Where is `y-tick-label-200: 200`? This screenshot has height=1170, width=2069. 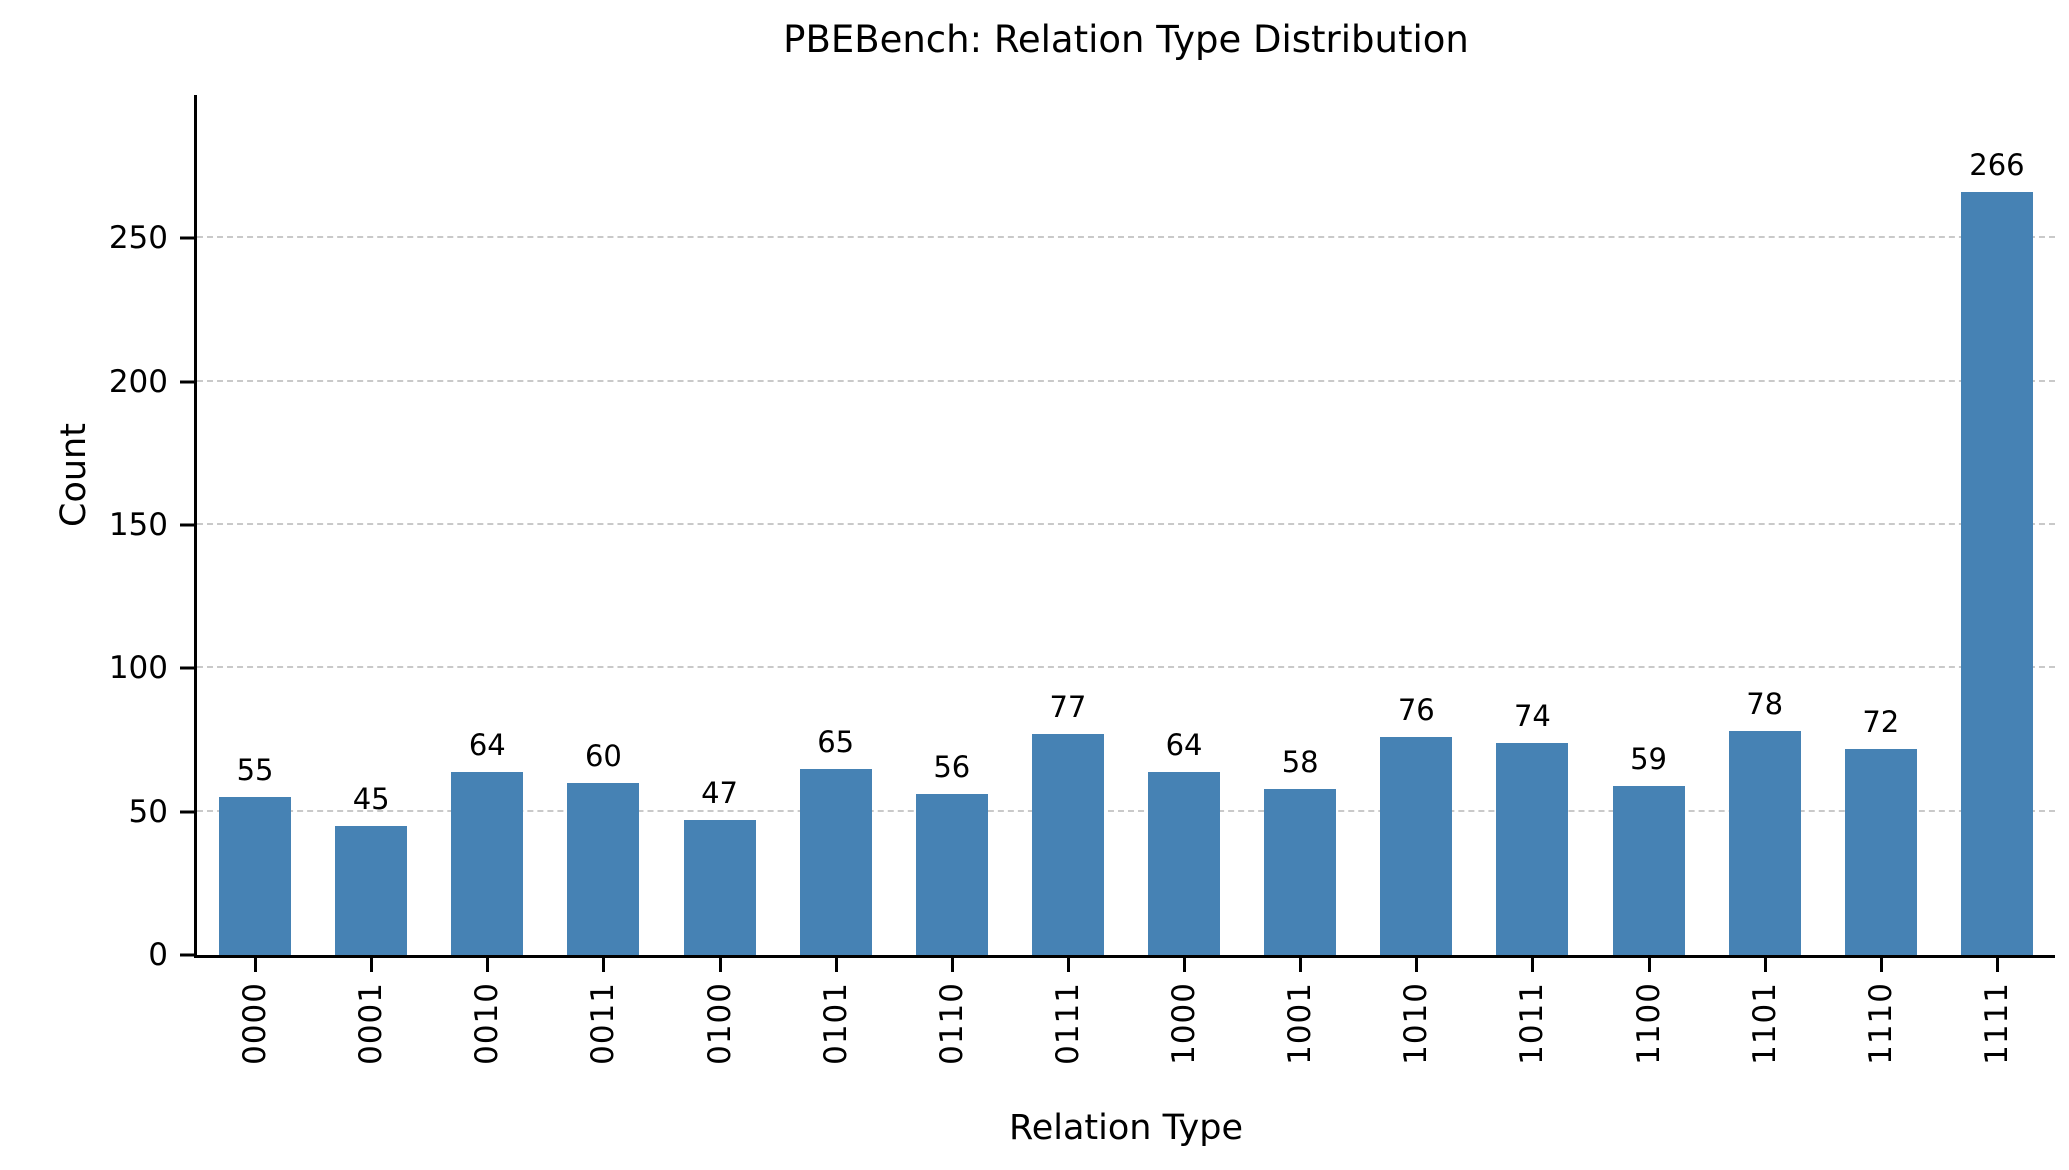 y-tick-label-200: 200 is located at coordinates (138, 381).